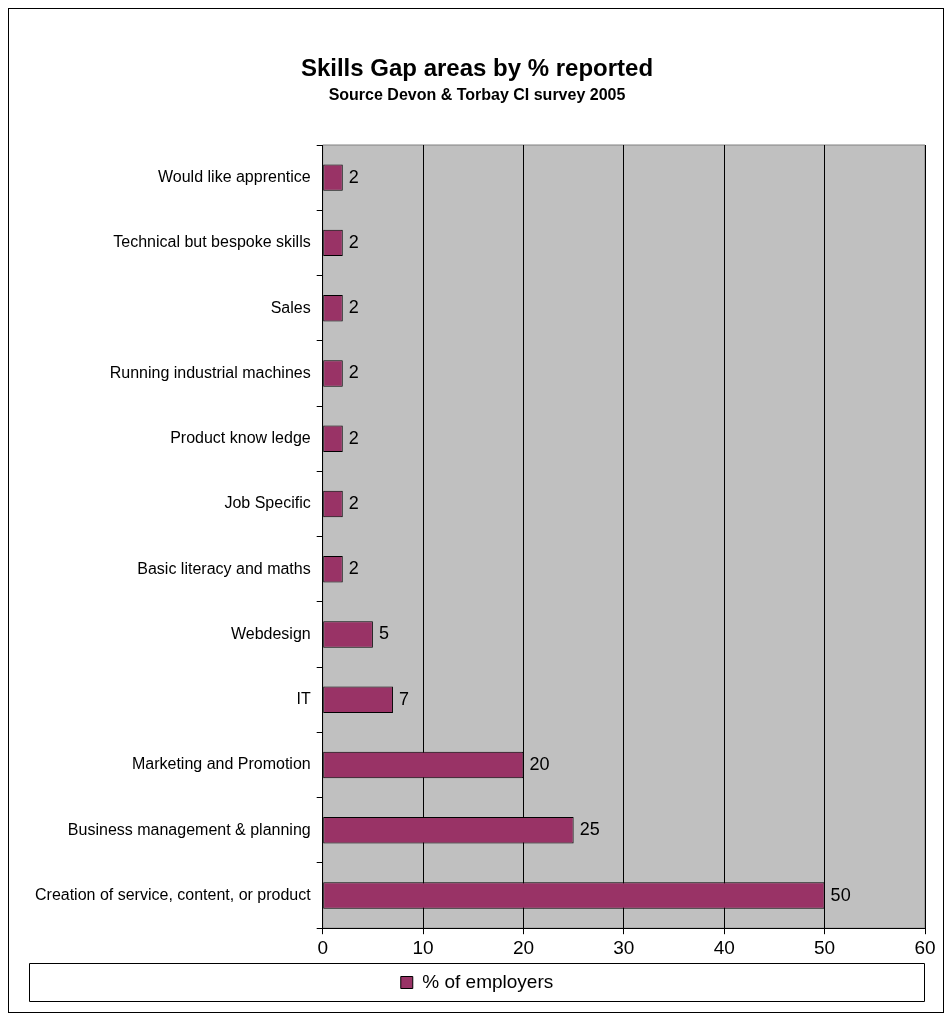 Image resolution: width=952 pixels, height=1021 pixels. Describe the element at coordinates (840, 894) in the screenshot. I see `data-label: 50` at that location.